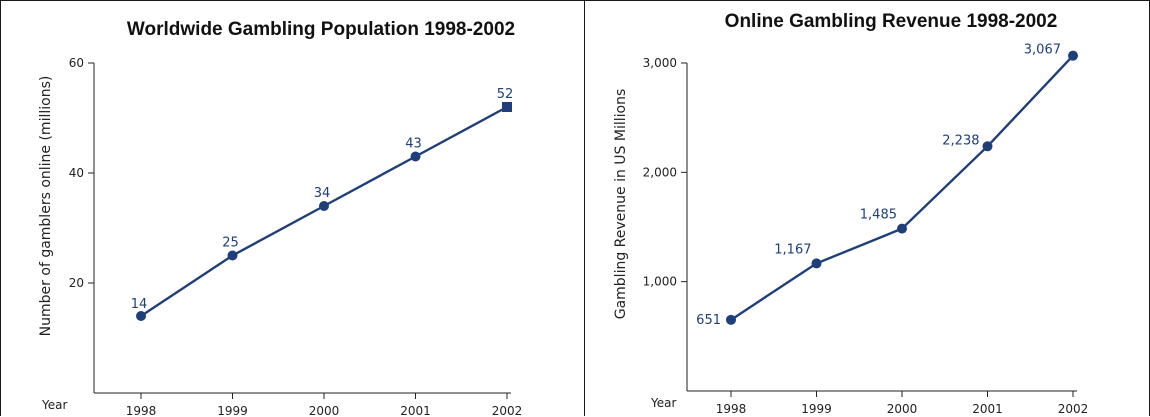 The image size is (1150, 417). Describe the element at coordinates (891, 21) in the screenshot. I see `chart-title: Online Gambling Revenue 1998-2002` at that location.